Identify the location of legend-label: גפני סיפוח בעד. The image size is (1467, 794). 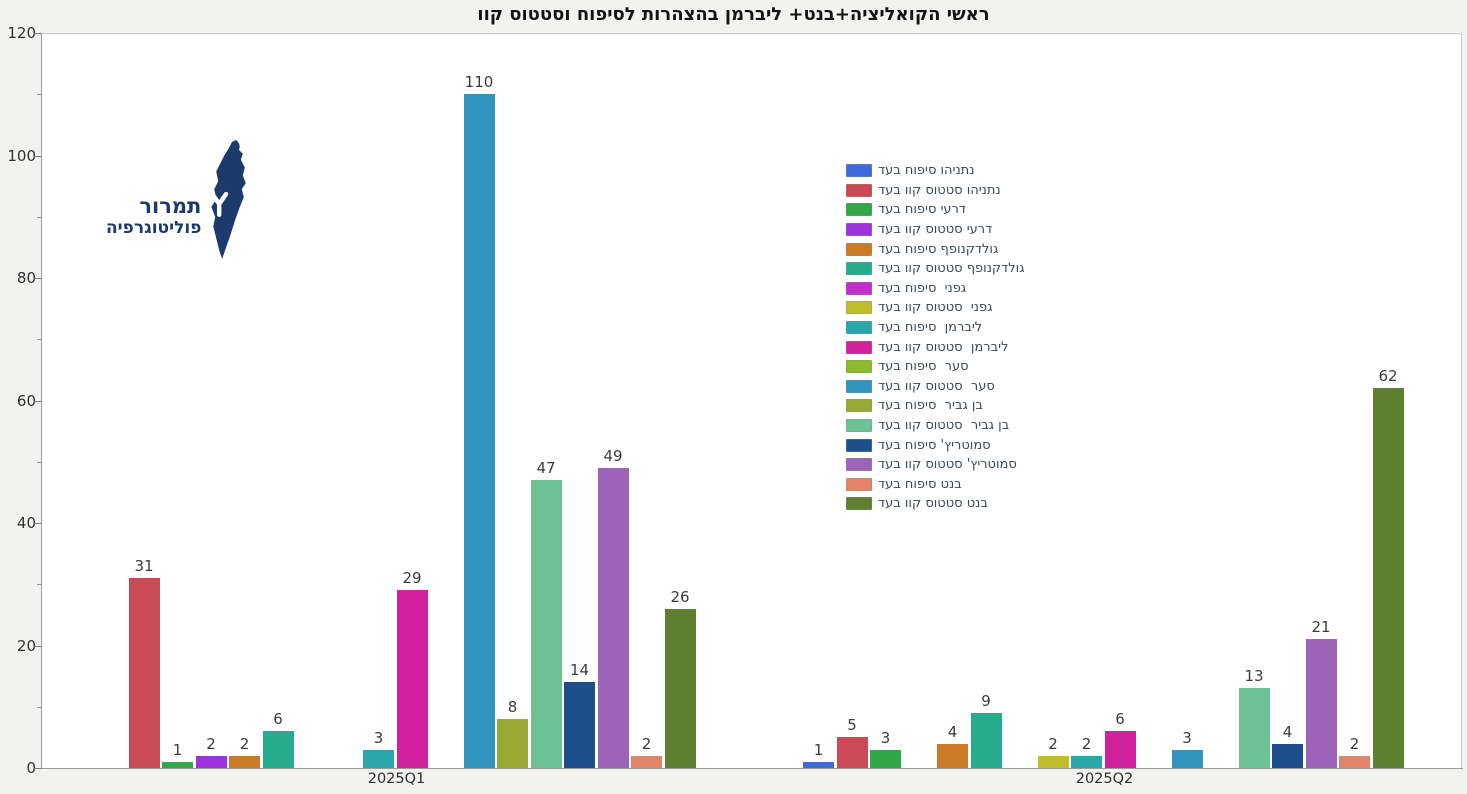
(922, 288).